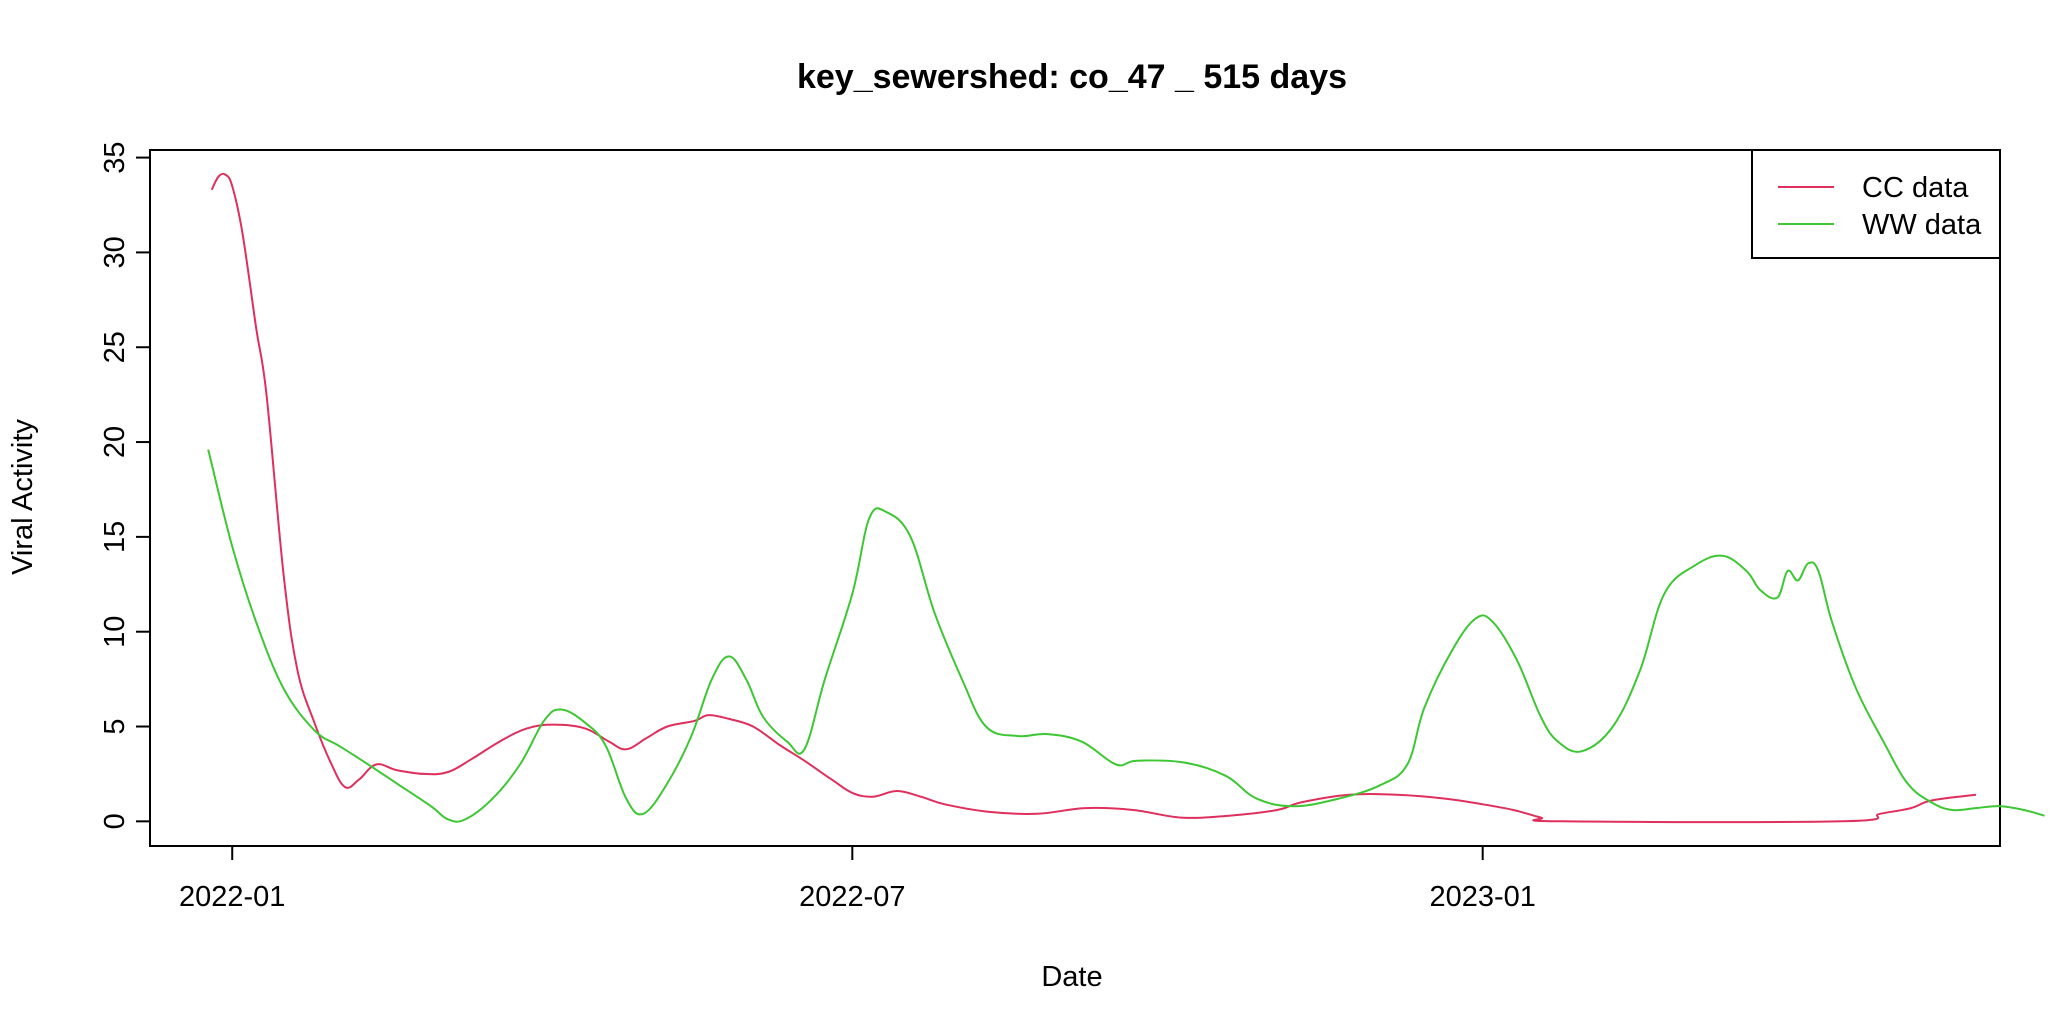 The width and height of the screenshot is (2050, 1020). Describe the element at coordinates (1915, 188) in the screenshot. I see `legend-label: CC data` at that location.